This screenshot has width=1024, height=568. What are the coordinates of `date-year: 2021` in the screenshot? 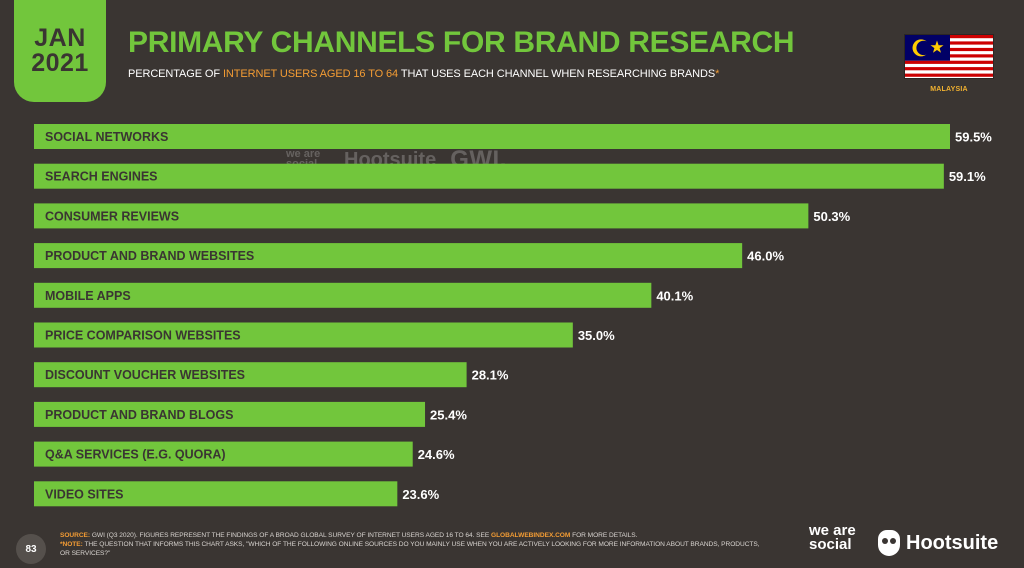 It's located at (60, 63).